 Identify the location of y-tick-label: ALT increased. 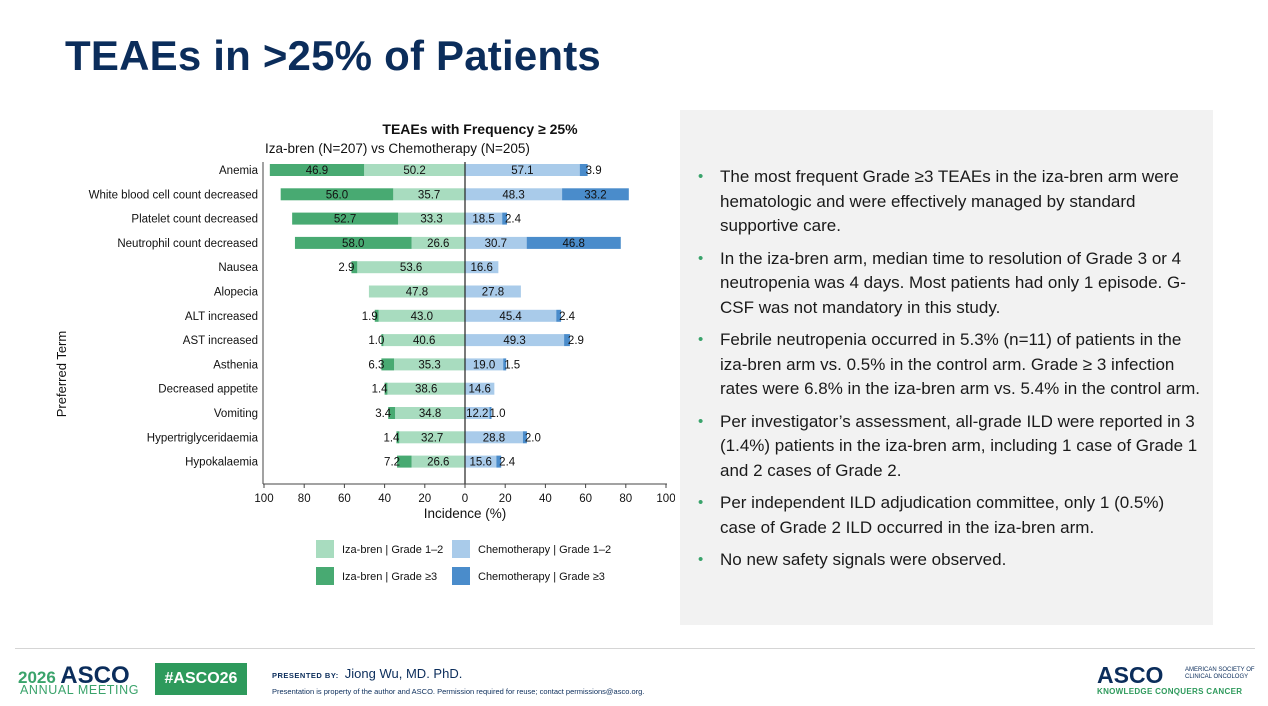
(221, 317).